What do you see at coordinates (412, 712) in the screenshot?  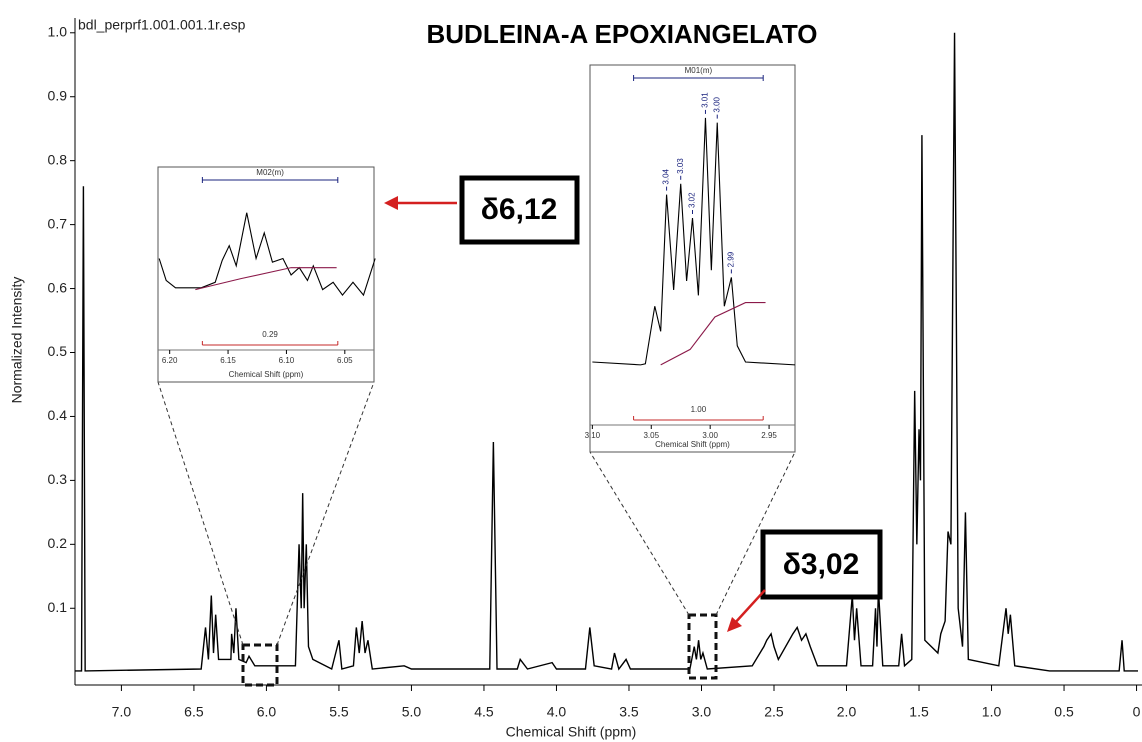 I see `x-tick-label: 5.0` at bounding box center [412, 712].